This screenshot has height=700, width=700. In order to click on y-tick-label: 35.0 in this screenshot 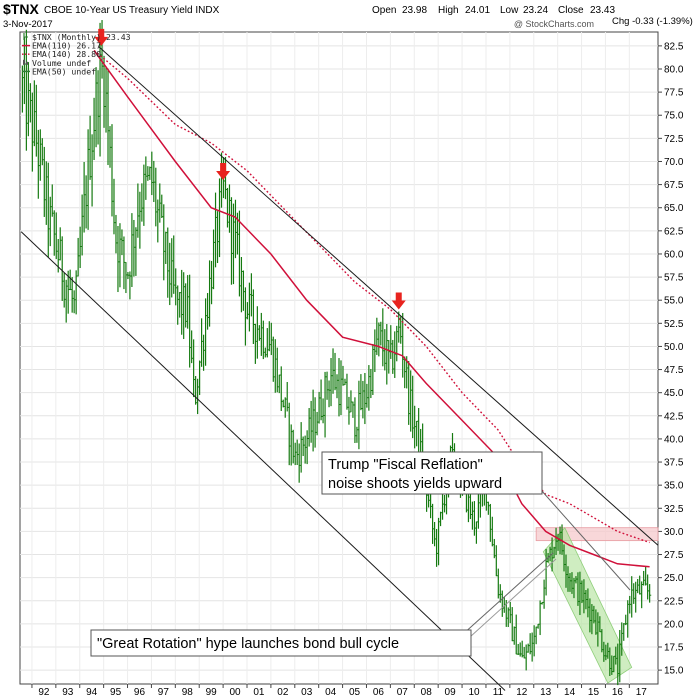, I will do `click(674, 486)`.